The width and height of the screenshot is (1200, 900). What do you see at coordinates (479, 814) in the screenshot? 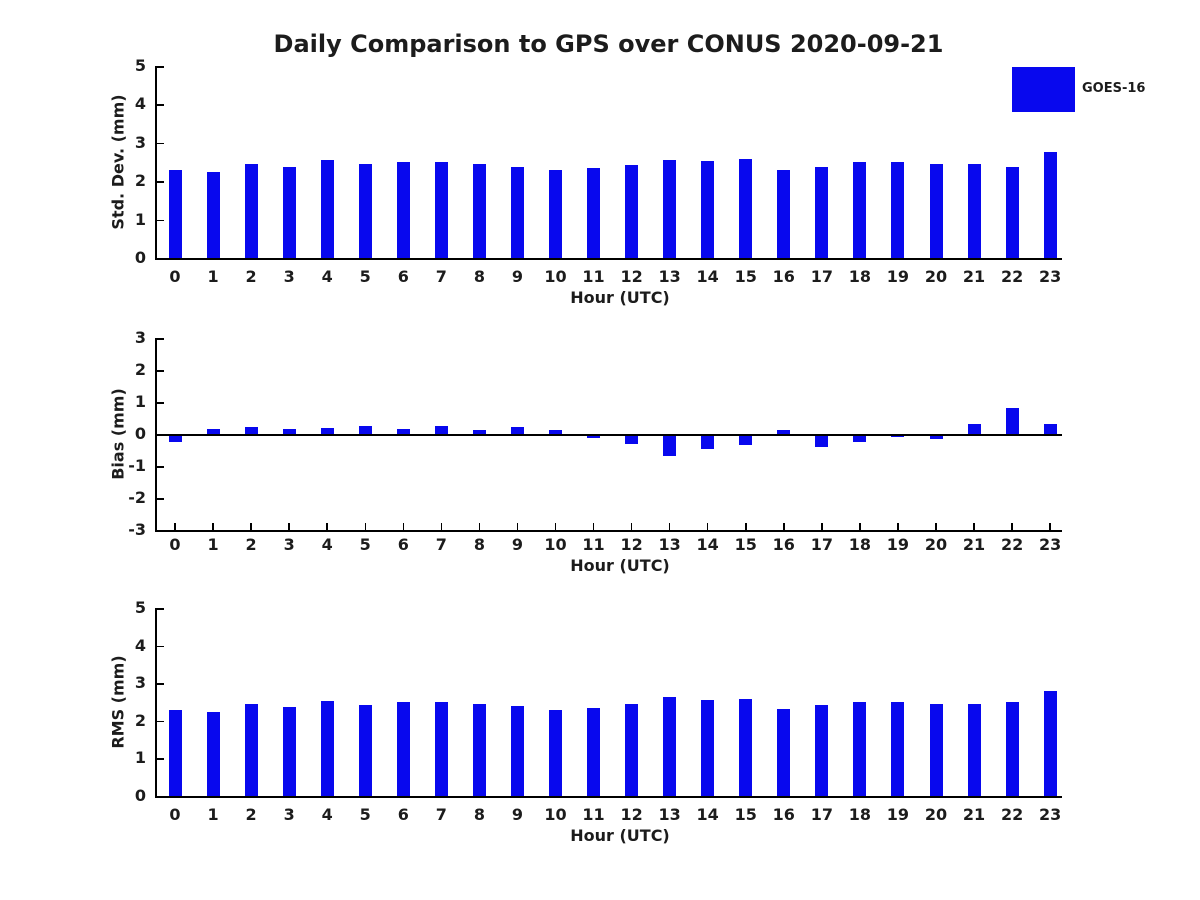
I see `rms-x-tick-label: 8` at bounding box center [479, 814].